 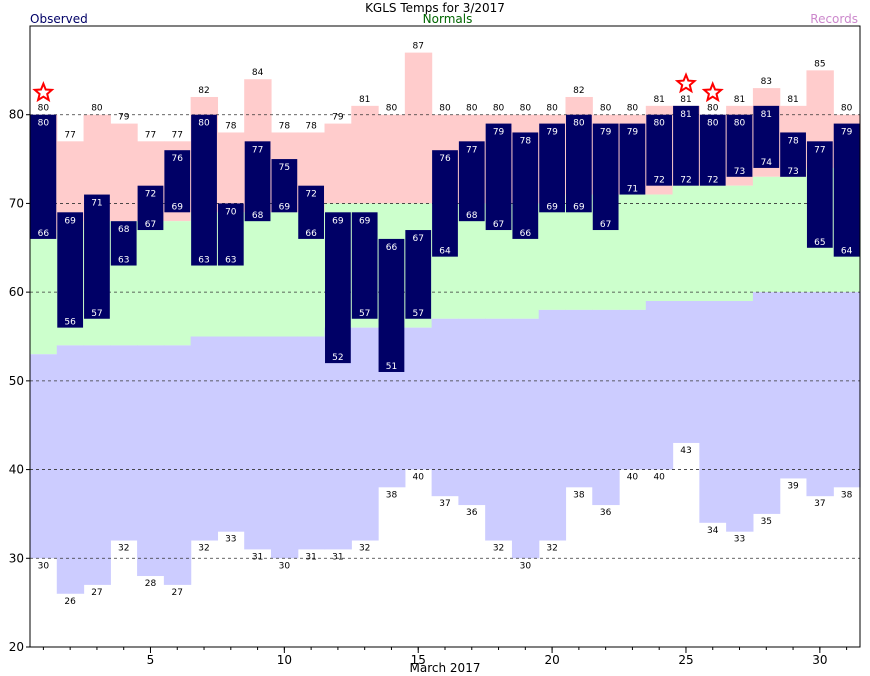 I want to click on observed-low-label: 52, so click(x=337, y=358).